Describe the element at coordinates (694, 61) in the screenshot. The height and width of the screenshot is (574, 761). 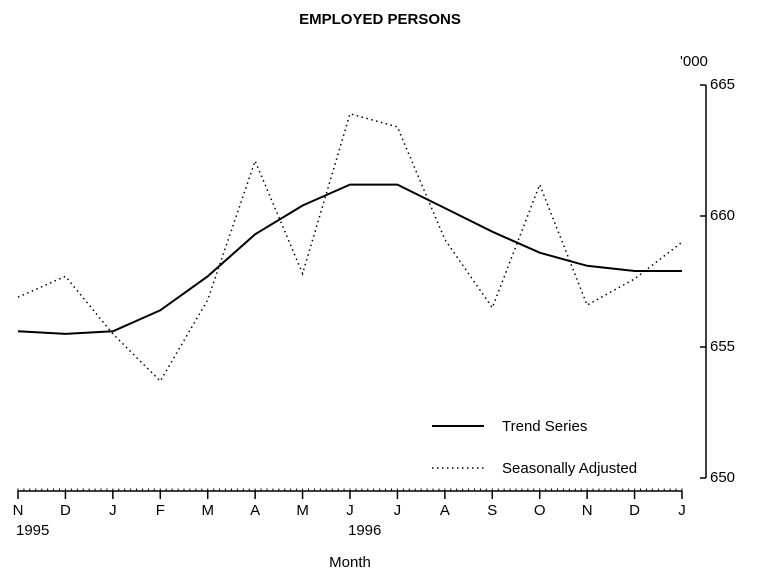
I see `y-unit: '000` at that location.